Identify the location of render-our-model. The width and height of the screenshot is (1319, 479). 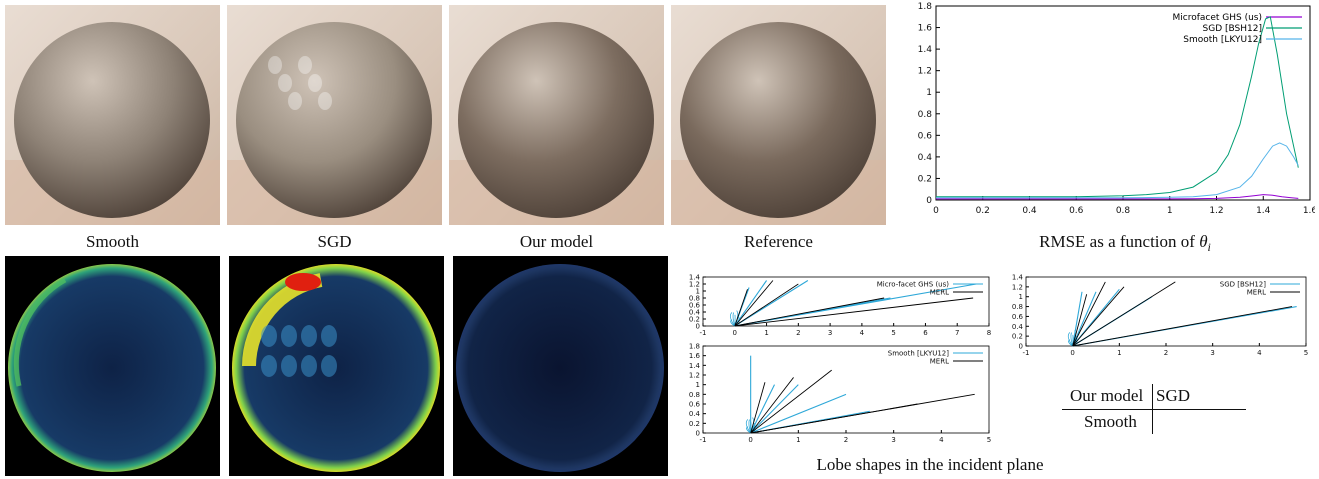
(556, 115).